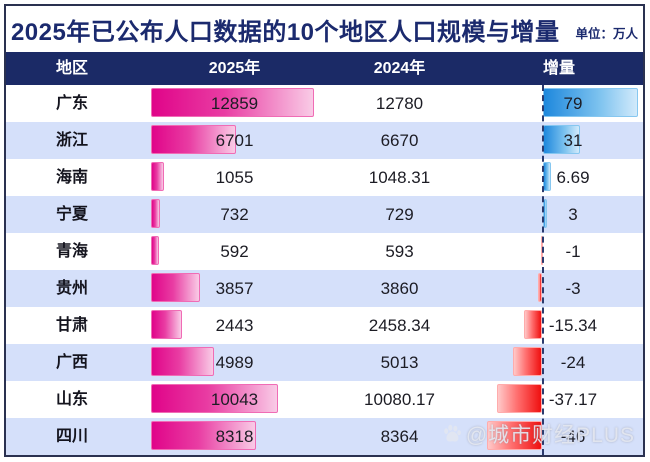 The image size is (650, 462). What do you see at coordinates (324, 140) in the screenshot?
I see `table-row: 浙江 6701 6670 31` at bounding box center [324, 140].